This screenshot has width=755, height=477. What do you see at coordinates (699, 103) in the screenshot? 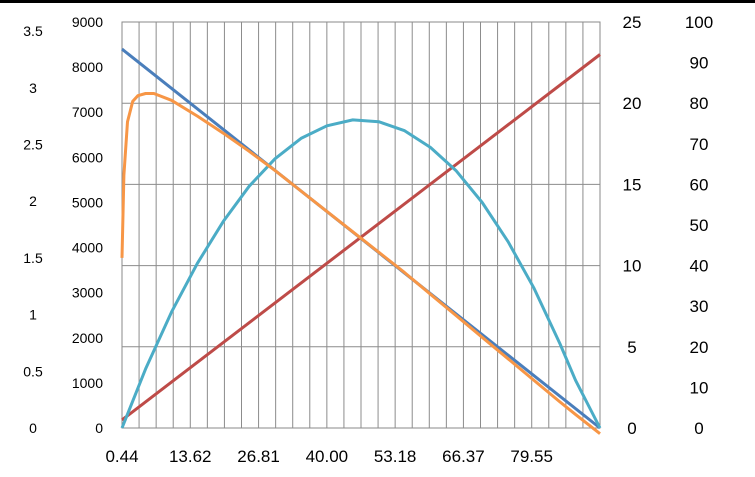
I see `right-outer-tick-label: 80` at bounding box center [699, 103].